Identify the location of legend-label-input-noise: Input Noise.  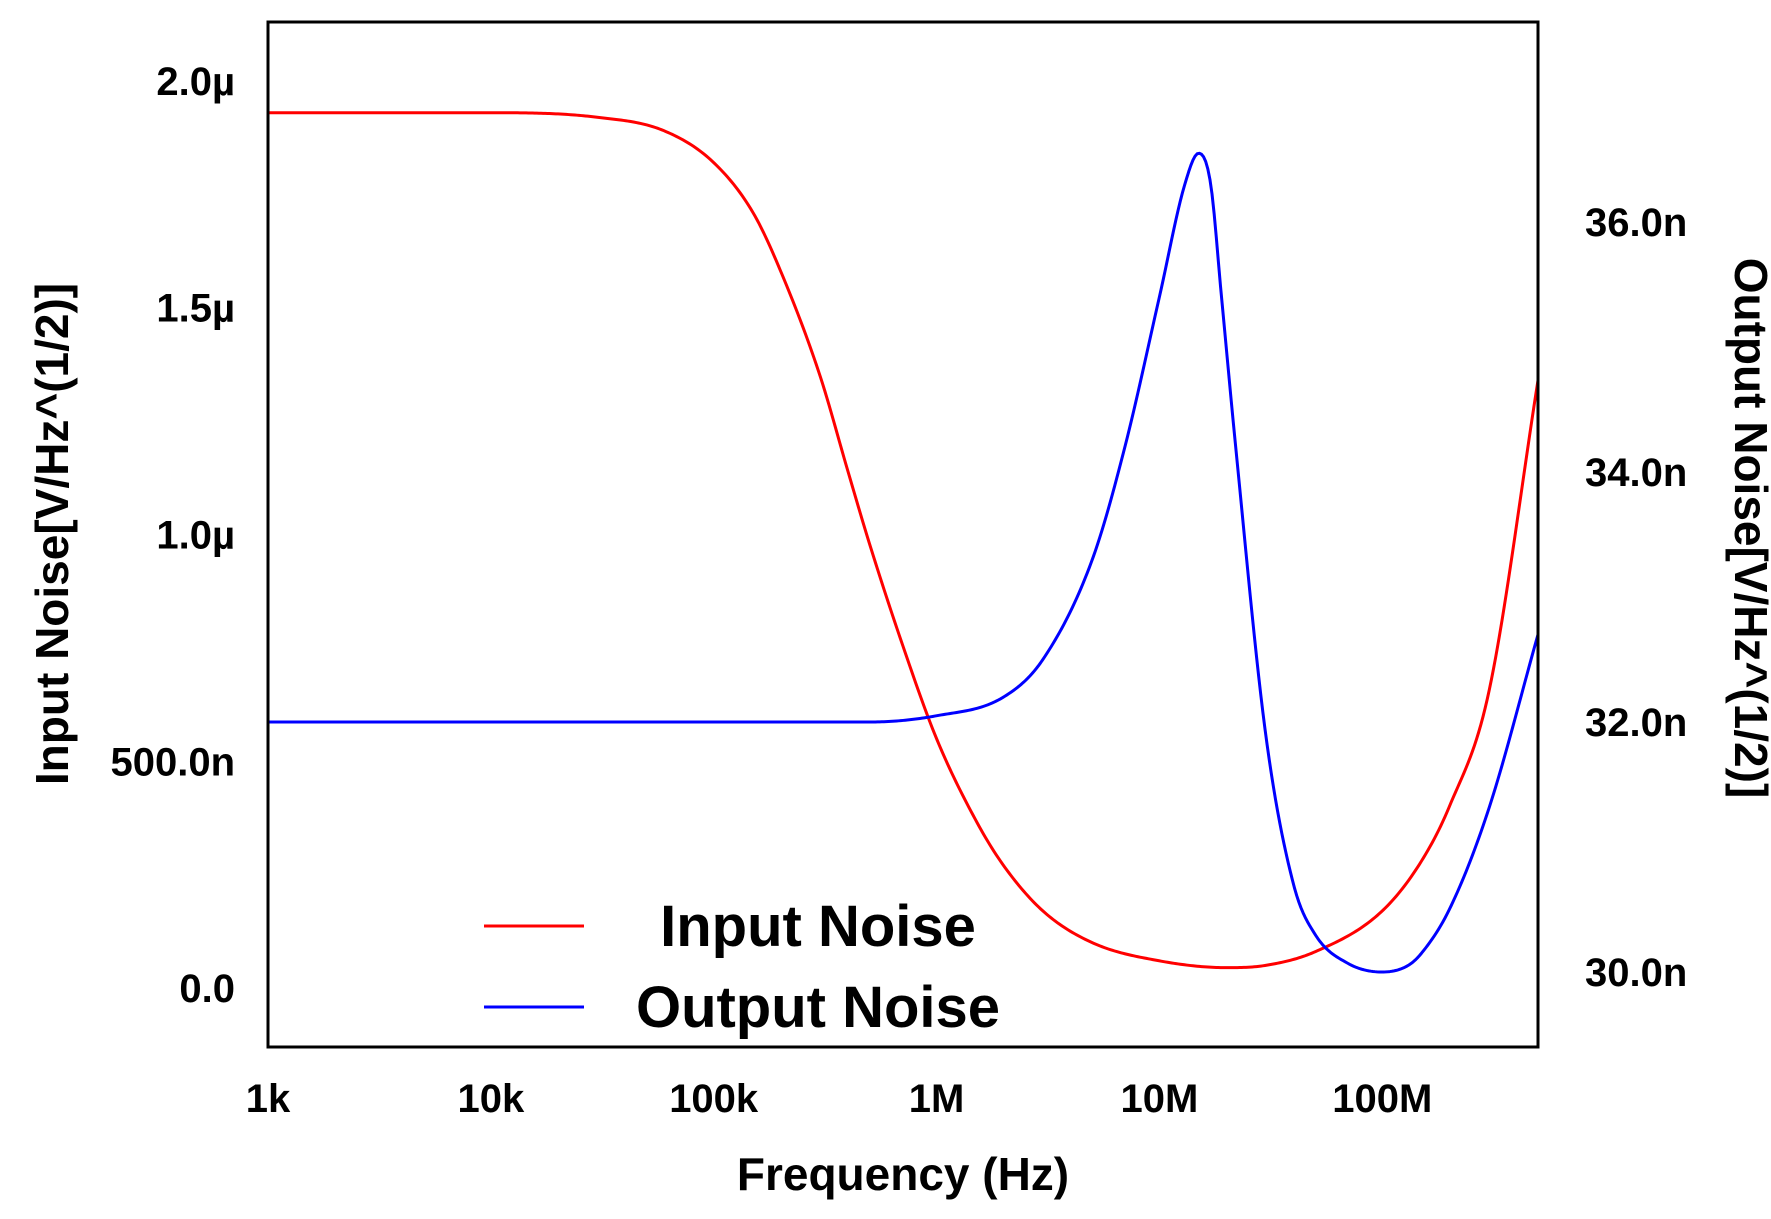
(818, 926).